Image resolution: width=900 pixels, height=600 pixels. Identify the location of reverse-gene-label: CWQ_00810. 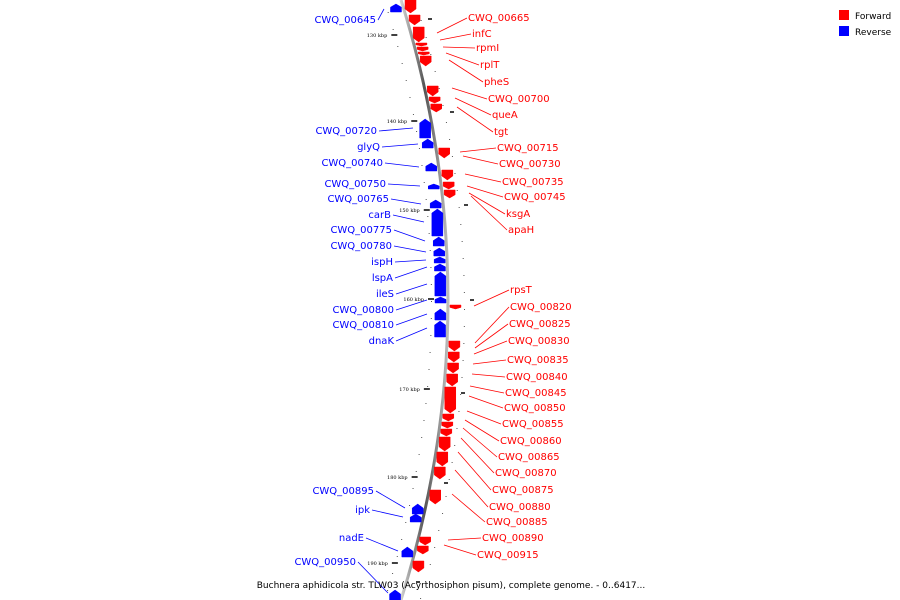
(363, 325).